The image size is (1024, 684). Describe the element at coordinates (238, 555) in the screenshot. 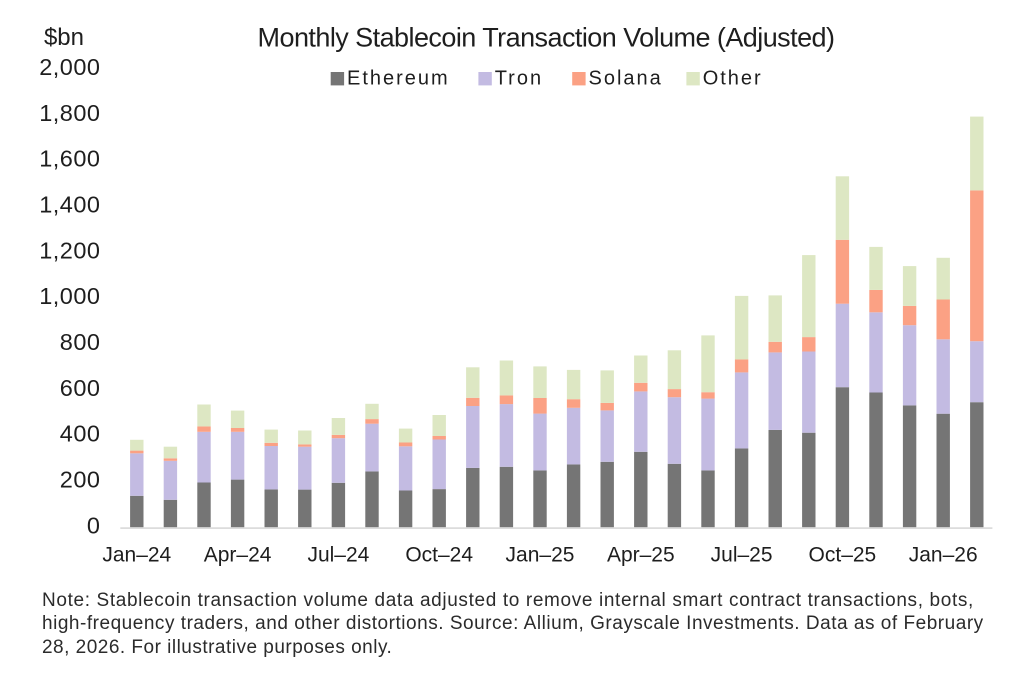

I see `svg-text: Apr–24` at that location.